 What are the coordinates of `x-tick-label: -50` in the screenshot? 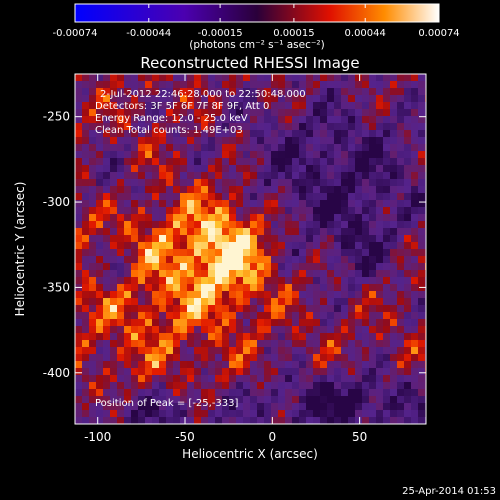 It's located at (185, 437).